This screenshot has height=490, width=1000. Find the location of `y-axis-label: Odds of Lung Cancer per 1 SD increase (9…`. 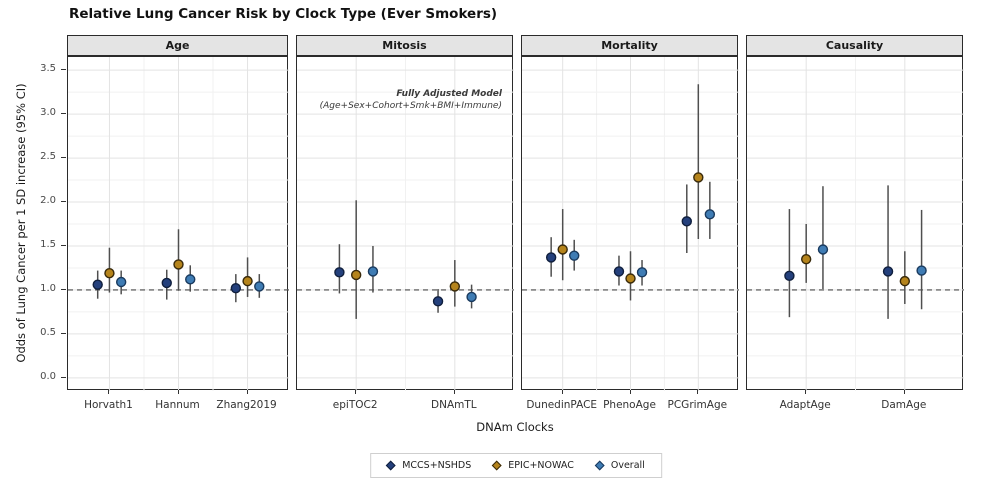

y-axis-label: Odds of Lung Cancer per 1 SD increase (9… is located at coordinates (21, 223).